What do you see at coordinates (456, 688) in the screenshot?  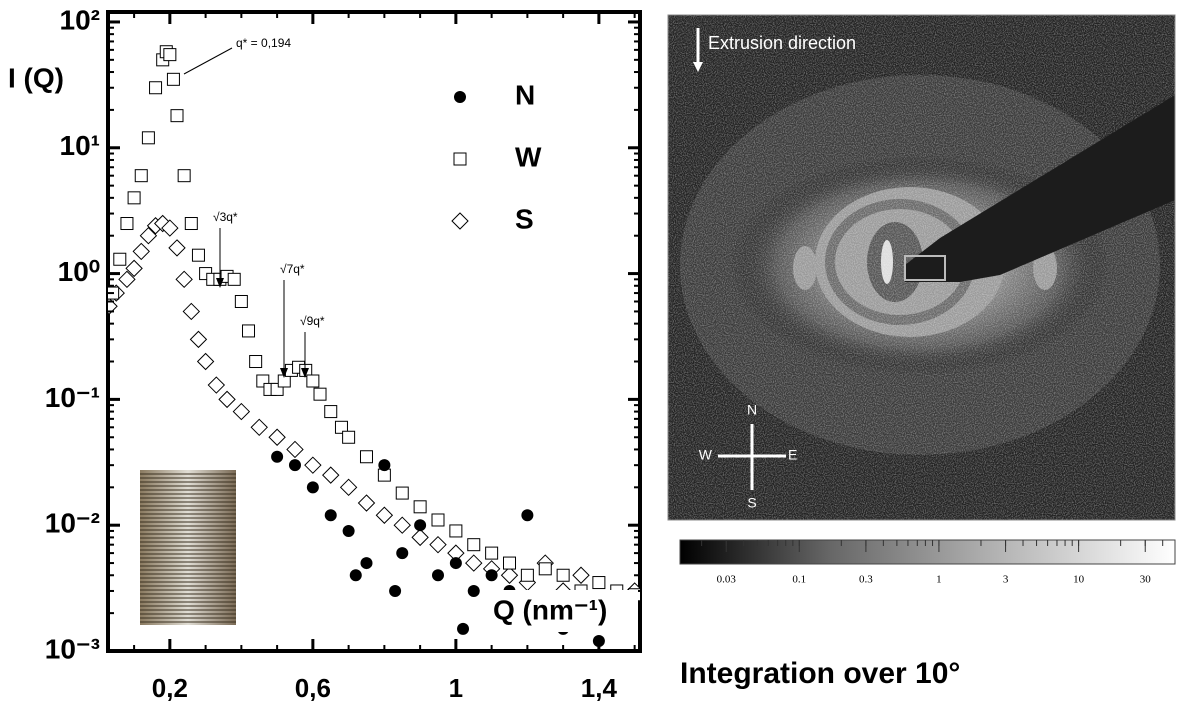 I see `x-tick-label: 1` at bounding box center [456, 688].